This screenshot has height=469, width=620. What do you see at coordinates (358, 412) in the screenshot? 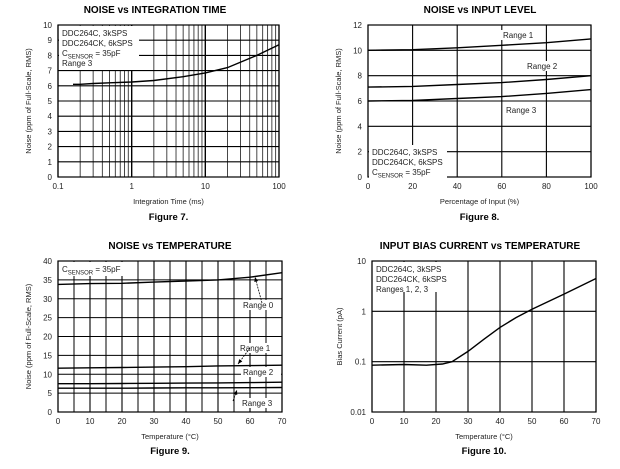
I see `y-tick-label: 0.01` at bounding box center [358, 412].